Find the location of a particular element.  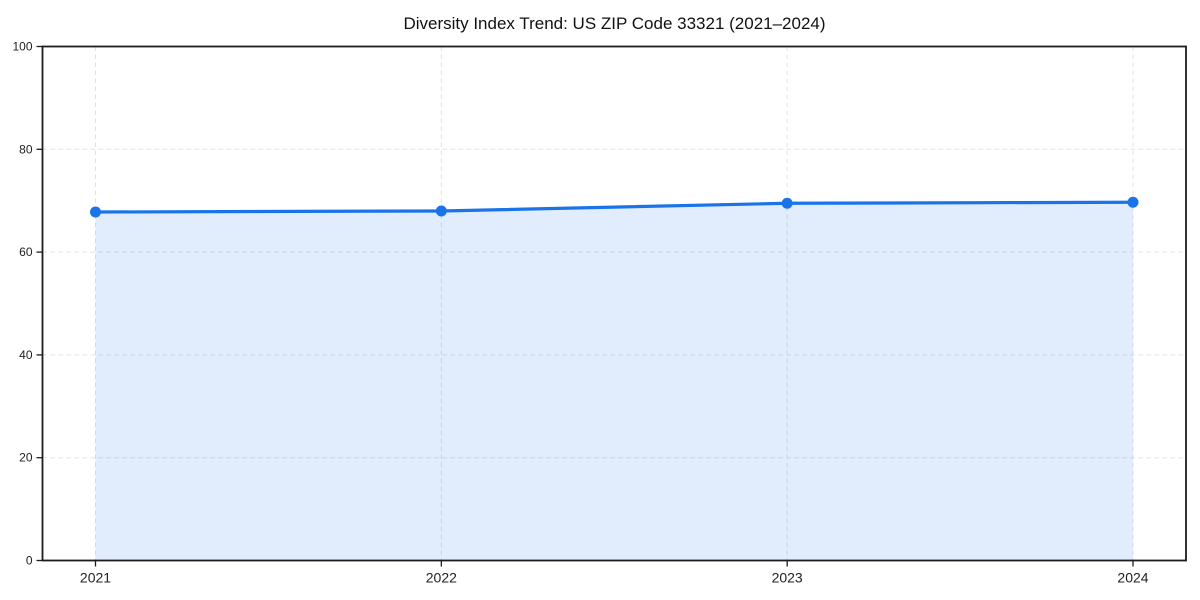

x-tick-label-2022: 2022 is located at coordinates (441, 578).